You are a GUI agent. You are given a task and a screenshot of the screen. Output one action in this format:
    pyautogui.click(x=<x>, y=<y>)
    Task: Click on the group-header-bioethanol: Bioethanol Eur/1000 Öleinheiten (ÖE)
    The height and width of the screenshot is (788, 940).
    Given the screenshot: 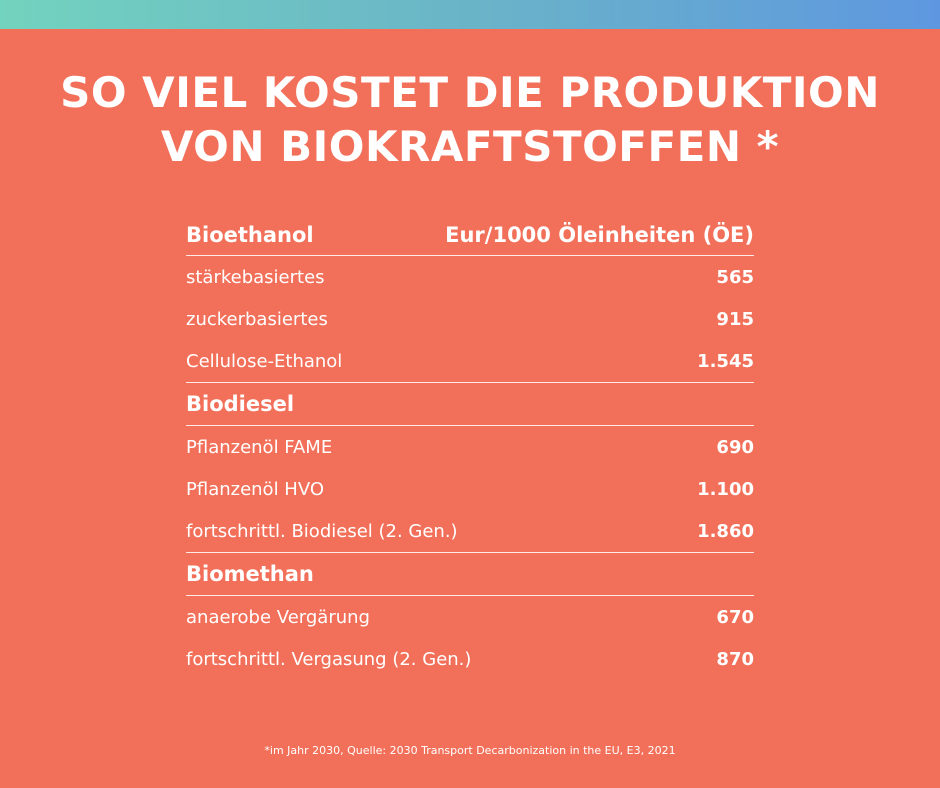 What is the action you would take?
    pyautogui.click(x=470, y=235)
    